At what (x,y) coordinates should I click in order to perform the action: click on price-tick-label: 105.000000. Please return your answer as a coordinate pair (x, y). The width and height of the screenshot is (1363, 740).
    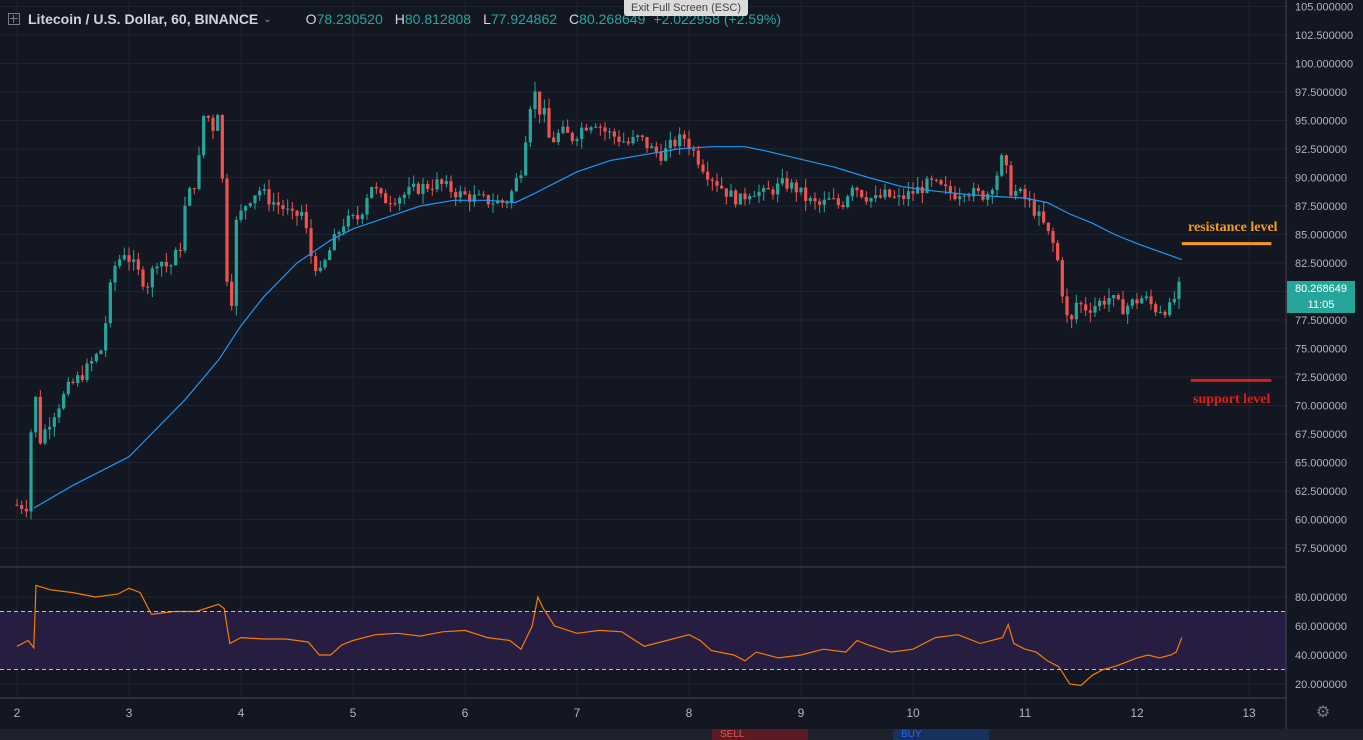
    Looking at the image, I should click on (1324, 8).